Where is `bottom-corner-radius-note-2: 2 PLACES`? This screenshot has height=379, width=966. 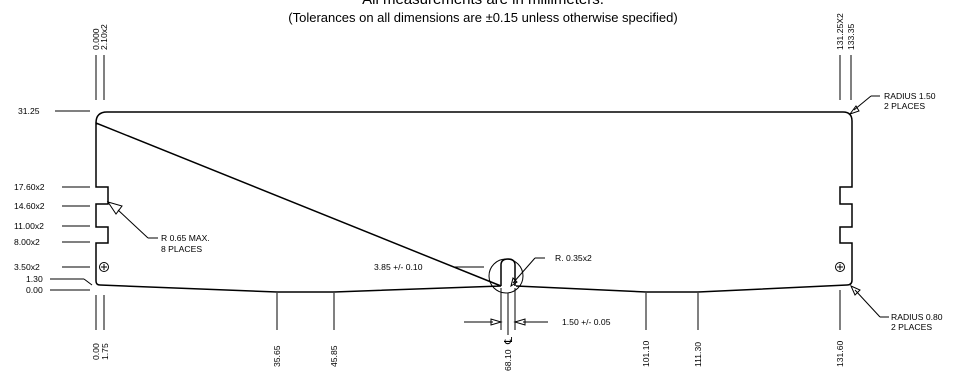 bottom-corner-radius-note-2: 2 PLACES is located at coordinates (911, 327).